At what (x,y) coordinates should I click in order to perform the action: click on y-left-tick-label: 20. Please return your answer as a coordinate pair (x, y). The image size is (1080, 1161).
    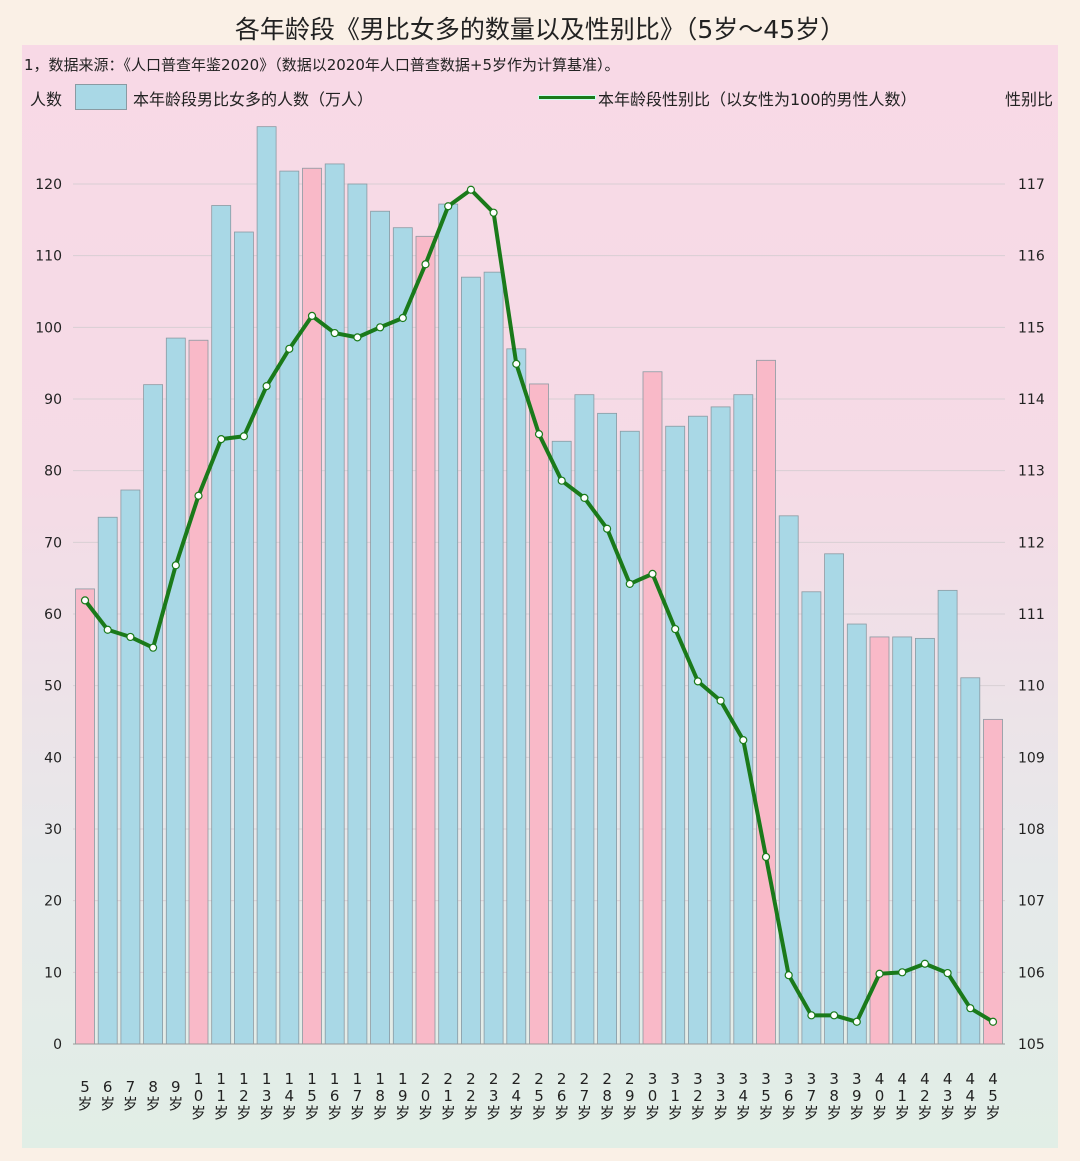
    Looking at the image, I should click on (53, 902).